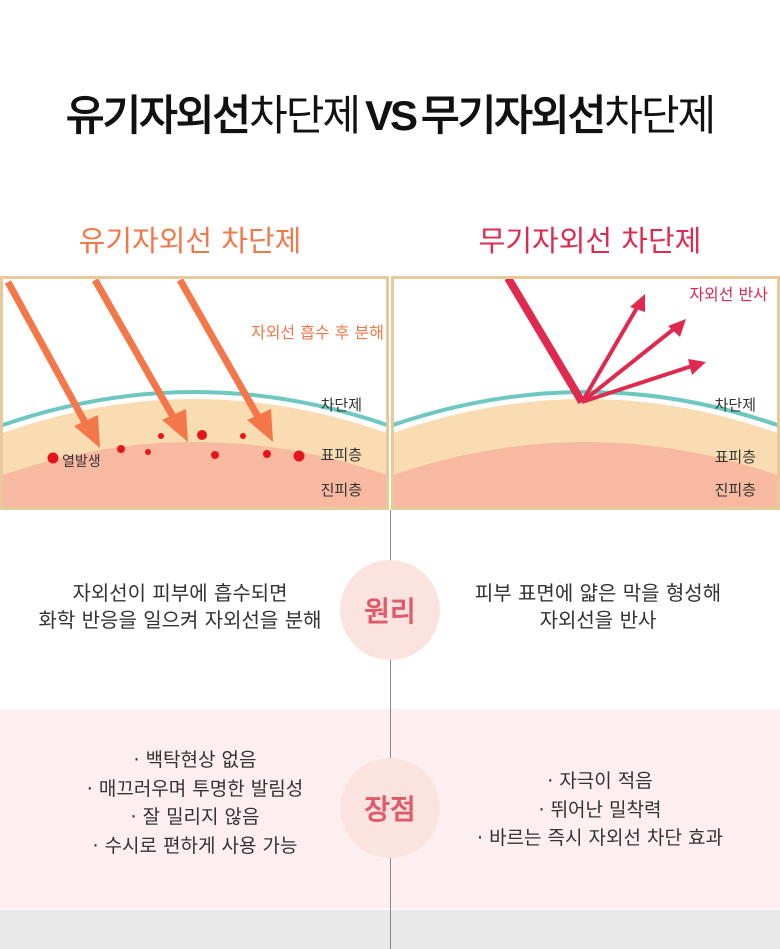 This screenshot has height=949, width=780. What do you see at coordinates (586, 437) in the screenshot?
I see `epidermis-layer-right` at bounding box center [586, 437].